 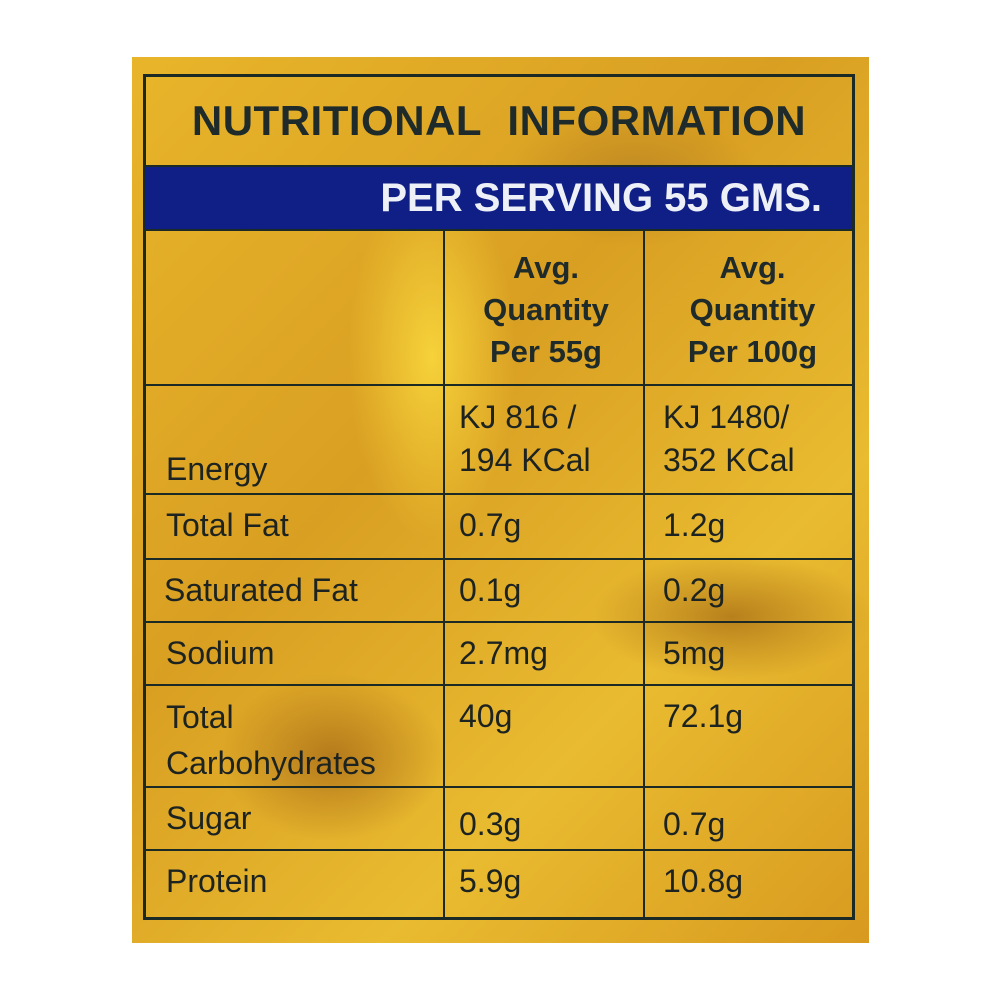 What do you see at coordinates (543, 736) in the screenshot?
I see `value-per55: 40g` at bounding box center [543, 736].